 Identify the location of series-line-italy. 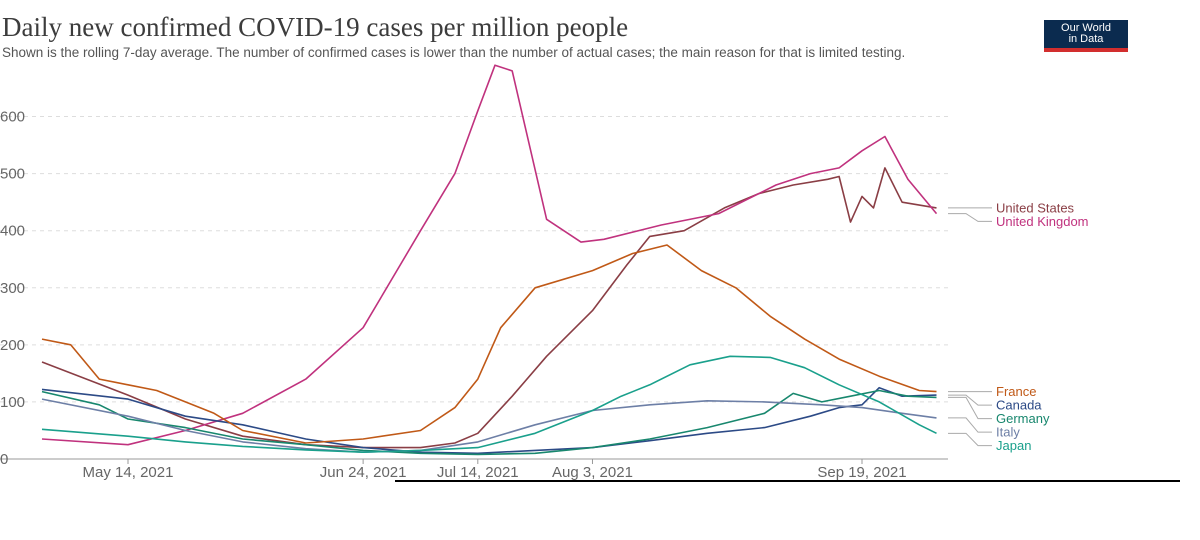
(489, 426).